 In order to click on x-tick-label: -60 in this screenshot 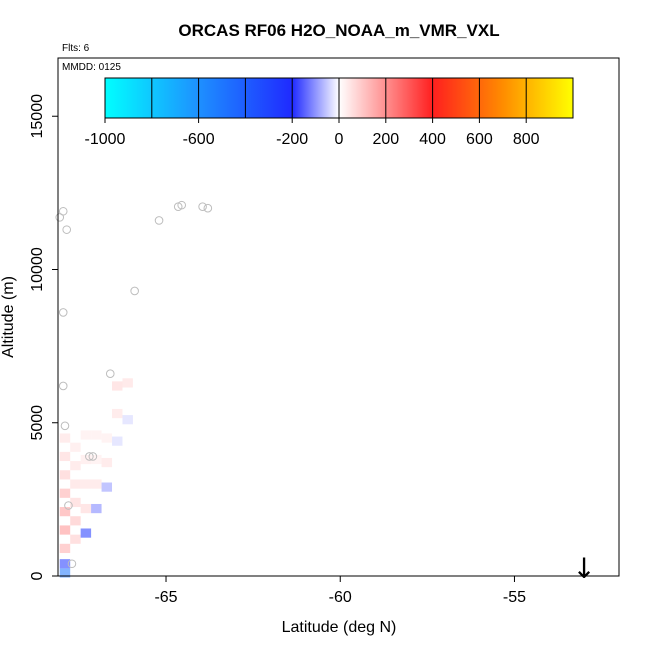, I will do `click(340, 597)`.